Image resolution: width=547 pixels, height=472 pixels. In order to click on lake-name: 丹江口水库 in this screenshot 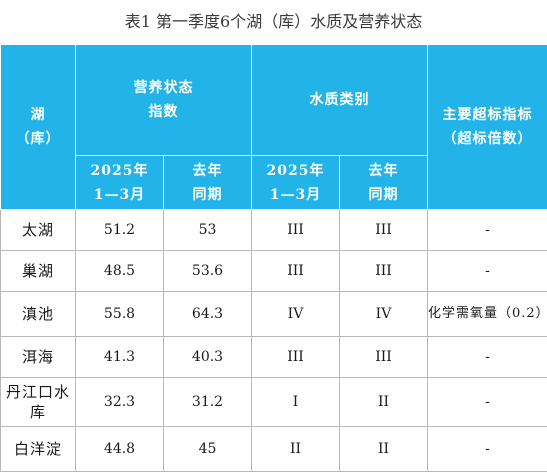, I will do `click(38, 402)`.